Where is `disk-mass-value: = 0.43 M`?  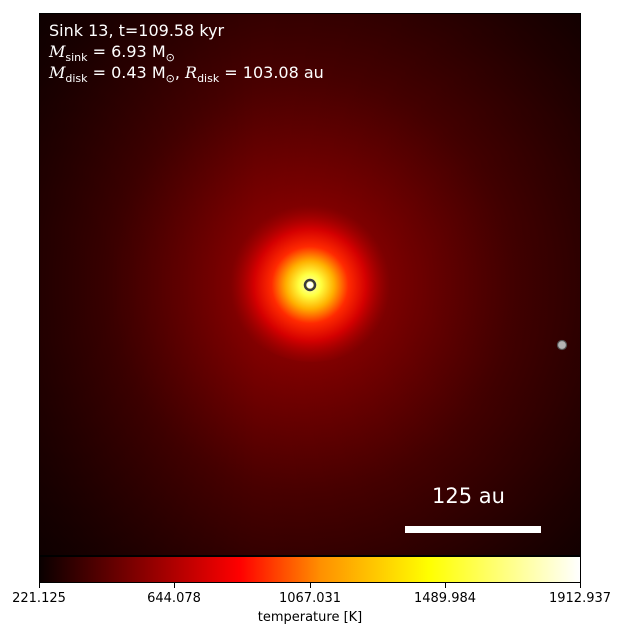
disk-mass-value: = 0.43 M is located at coordinates (126, 72).